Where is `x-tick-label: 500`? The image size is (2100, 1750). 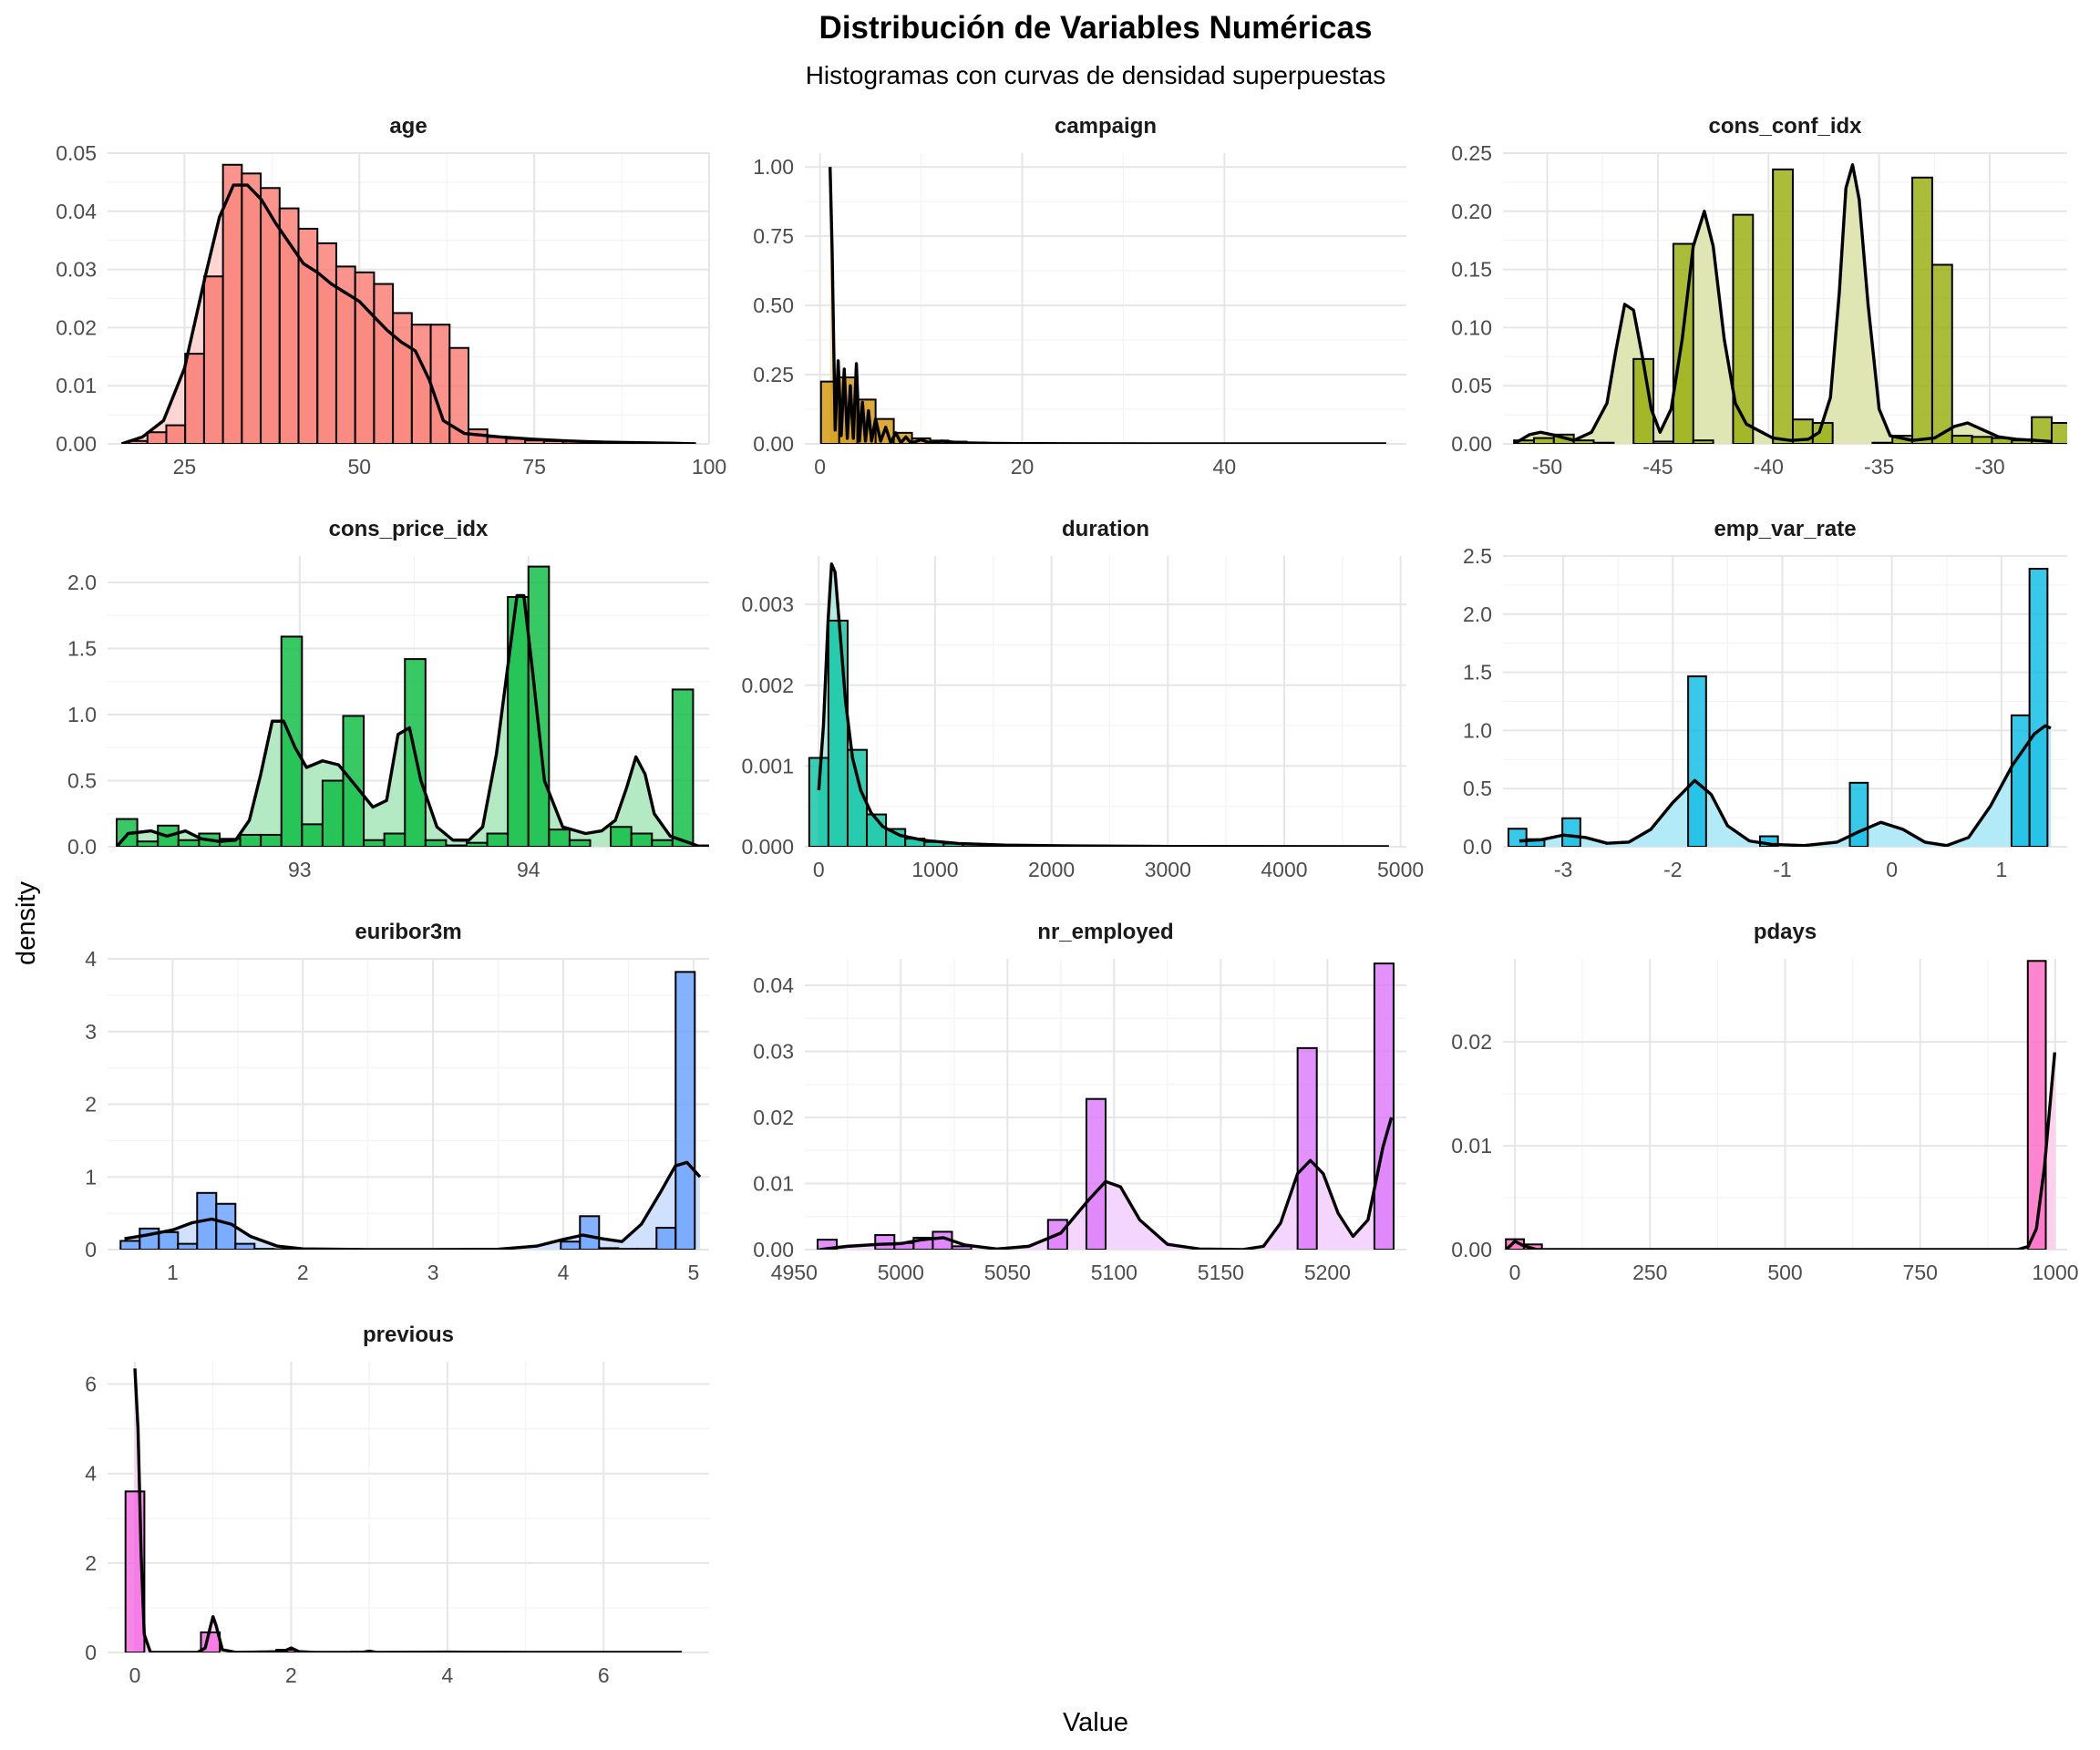 x-tick-label: 500 is located at coordinates (1785, 1273).